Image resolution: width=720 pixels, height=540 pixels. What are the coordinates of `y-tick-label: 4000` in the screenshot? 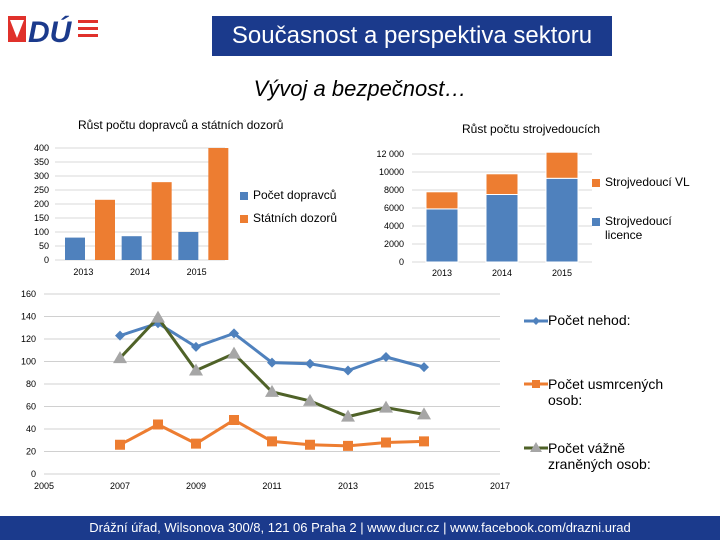 It's located at (394, 226).